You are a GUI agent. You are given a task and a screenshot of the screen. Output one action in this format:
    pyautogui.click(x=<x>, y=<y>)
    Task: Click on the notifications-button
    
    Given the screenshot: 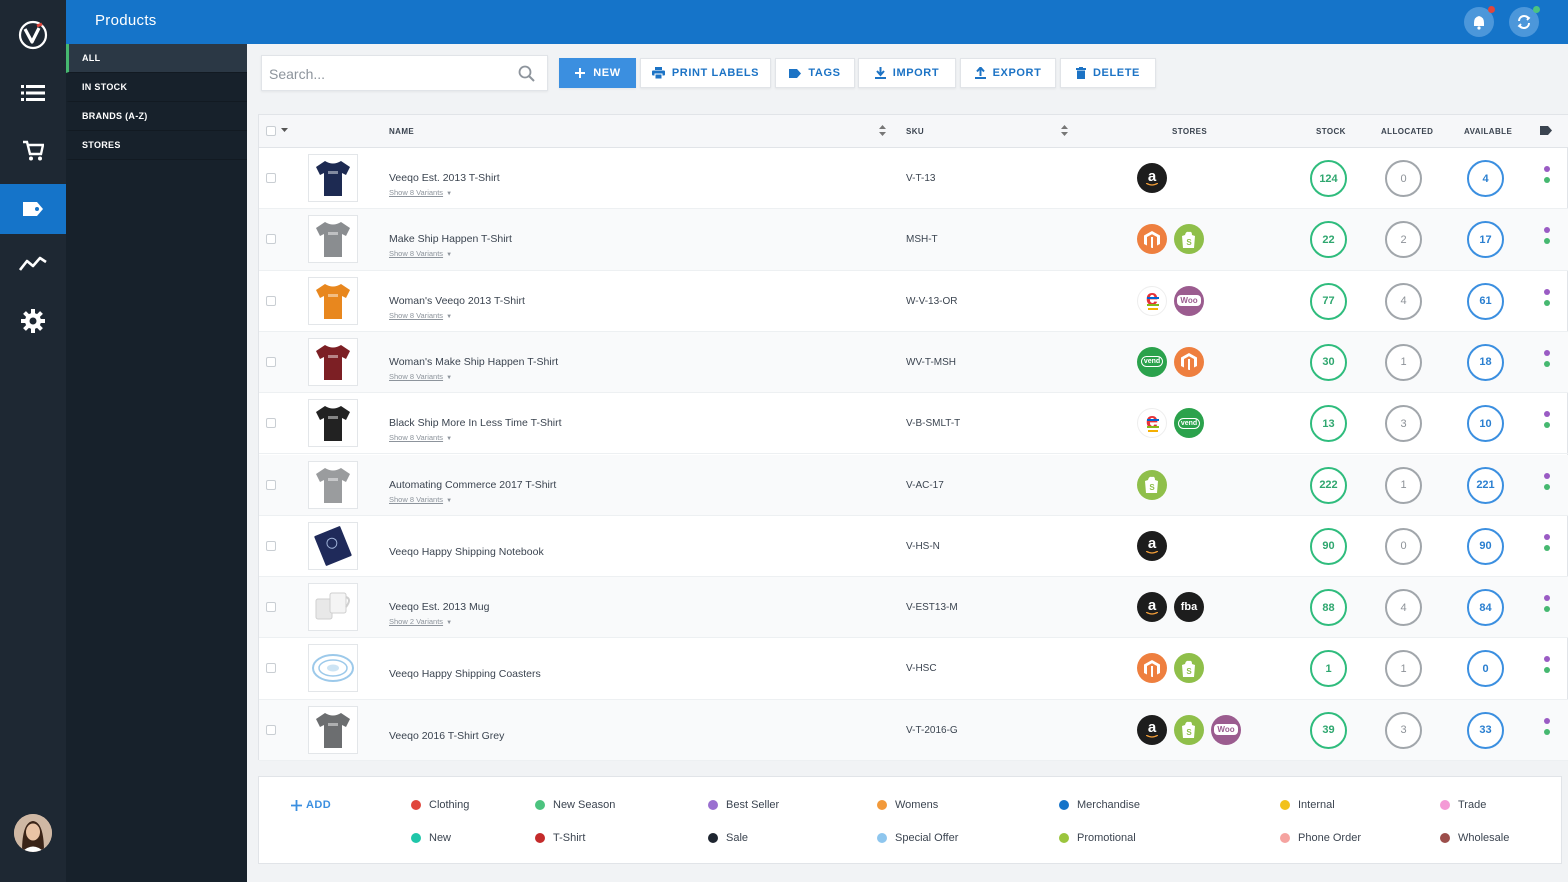 What is the action you would take?
    pyautogui.click(x=1479, y=21)
    